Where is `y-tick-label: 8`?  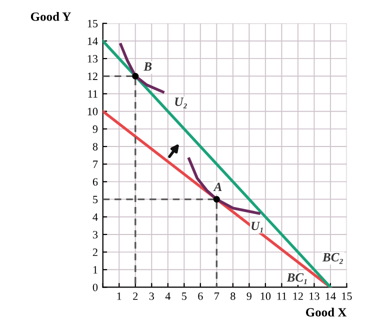
y-tick-label: 8 is located at coordinates (95, 146).